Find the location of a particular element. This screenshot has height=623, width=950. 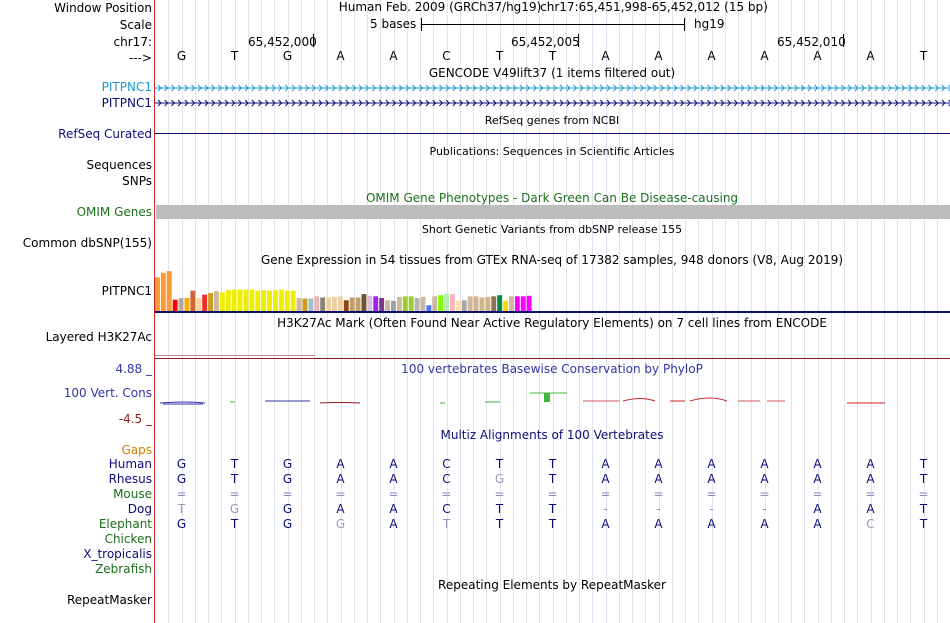

dbsnp-track-label: Common dbSNP(155) is located at coordinates (87, 243).